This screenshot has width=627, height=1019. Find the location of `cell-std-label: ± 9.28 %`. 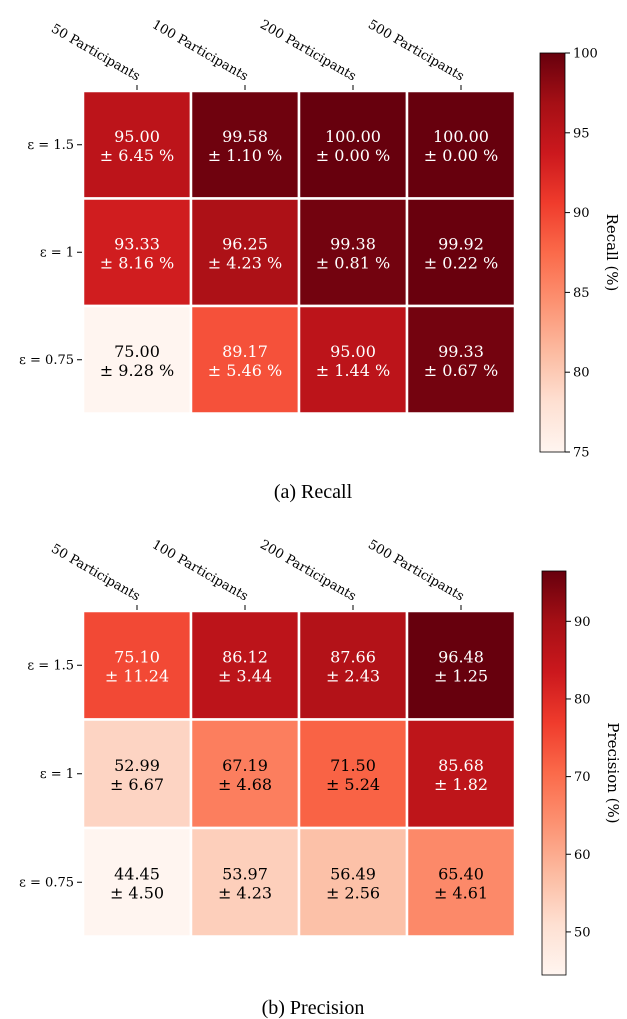

cell-std-label: ± 9.28 % is located at coordinates (137, 370).